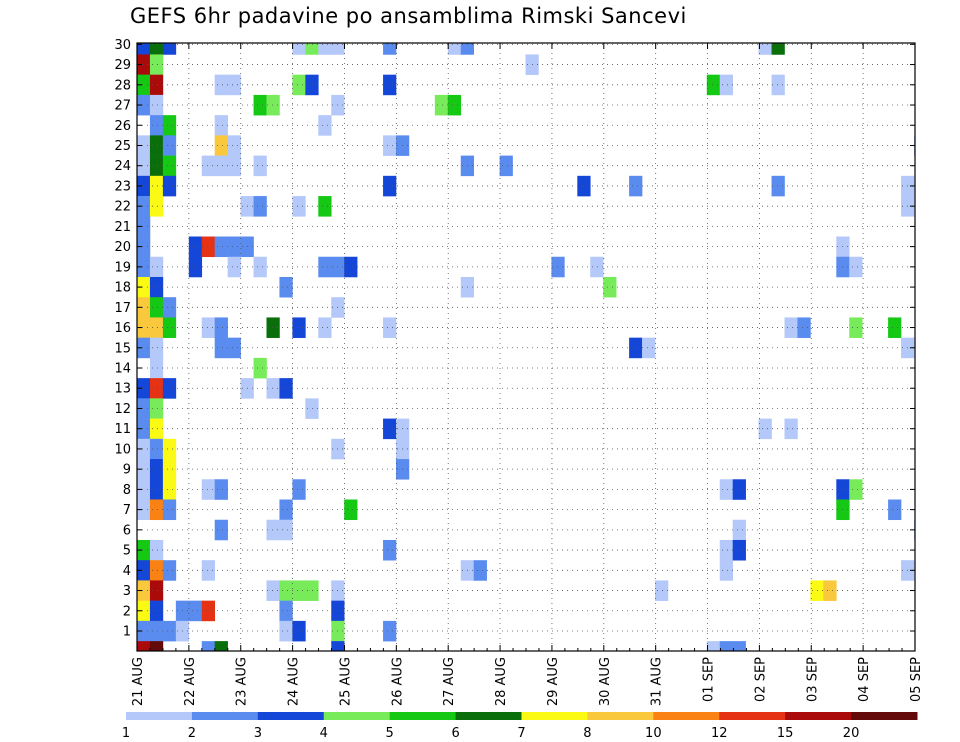 Image resolution: width=960 pixels, height=742 pixels. What do you see at coordinates (122, 449) in the screenshot?
I see `y-tick-label: 10` at bounding box center [122, 449].